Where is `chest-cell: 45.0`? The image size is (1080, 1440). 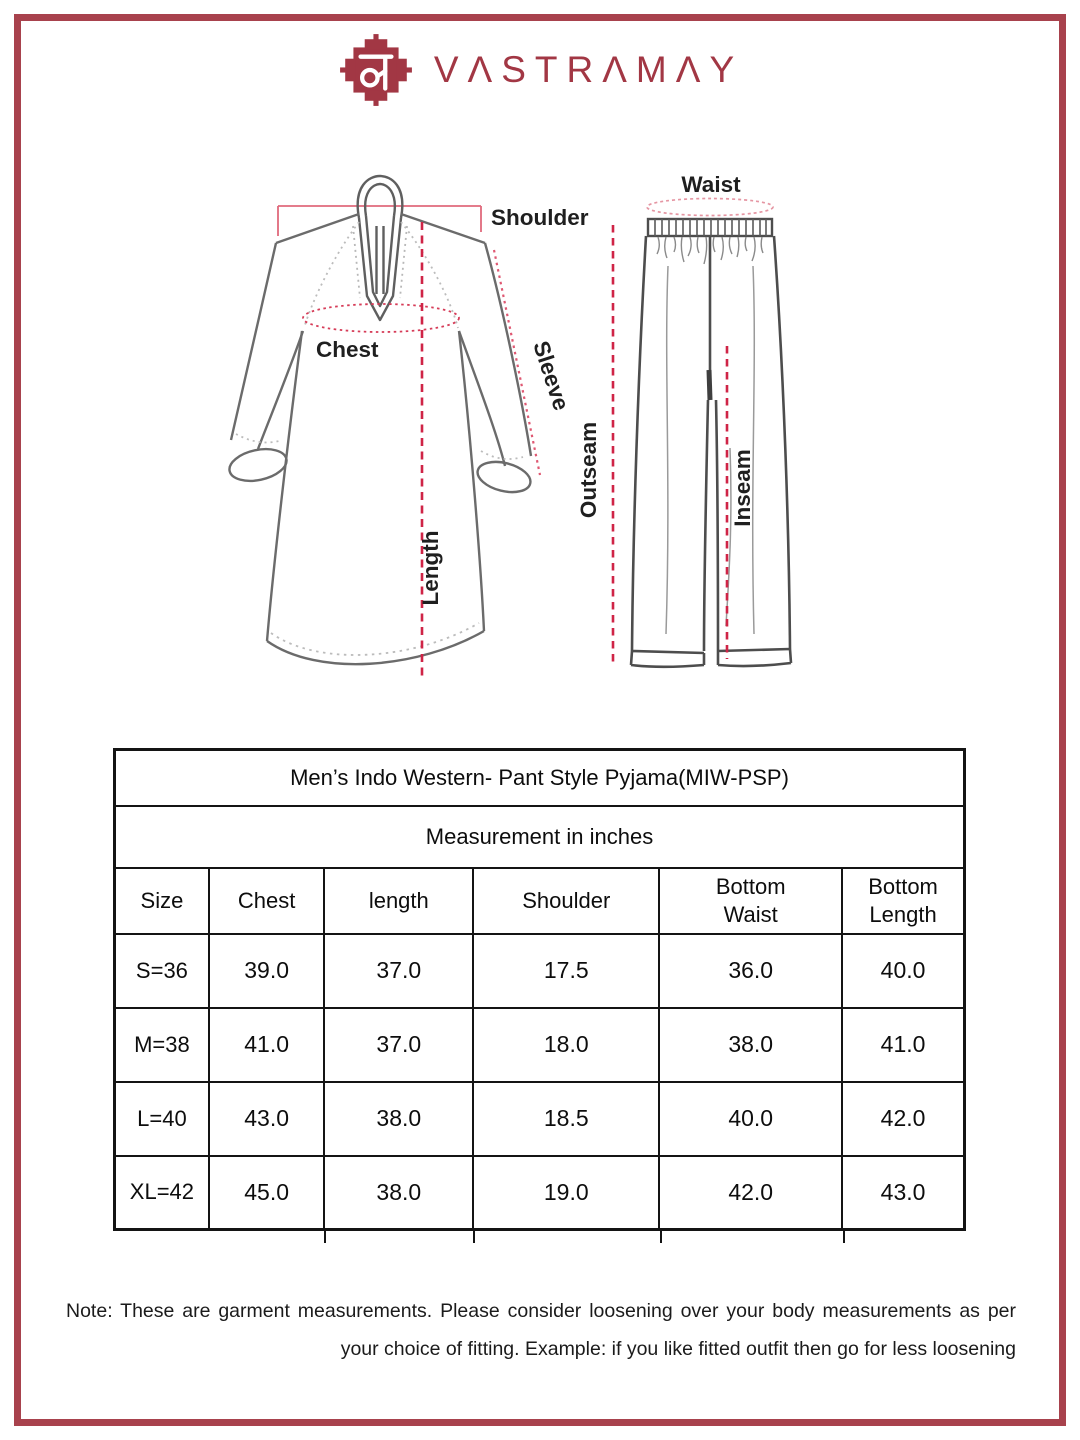
chest-cell: 45.0 is located at coordinates (266, 1192).